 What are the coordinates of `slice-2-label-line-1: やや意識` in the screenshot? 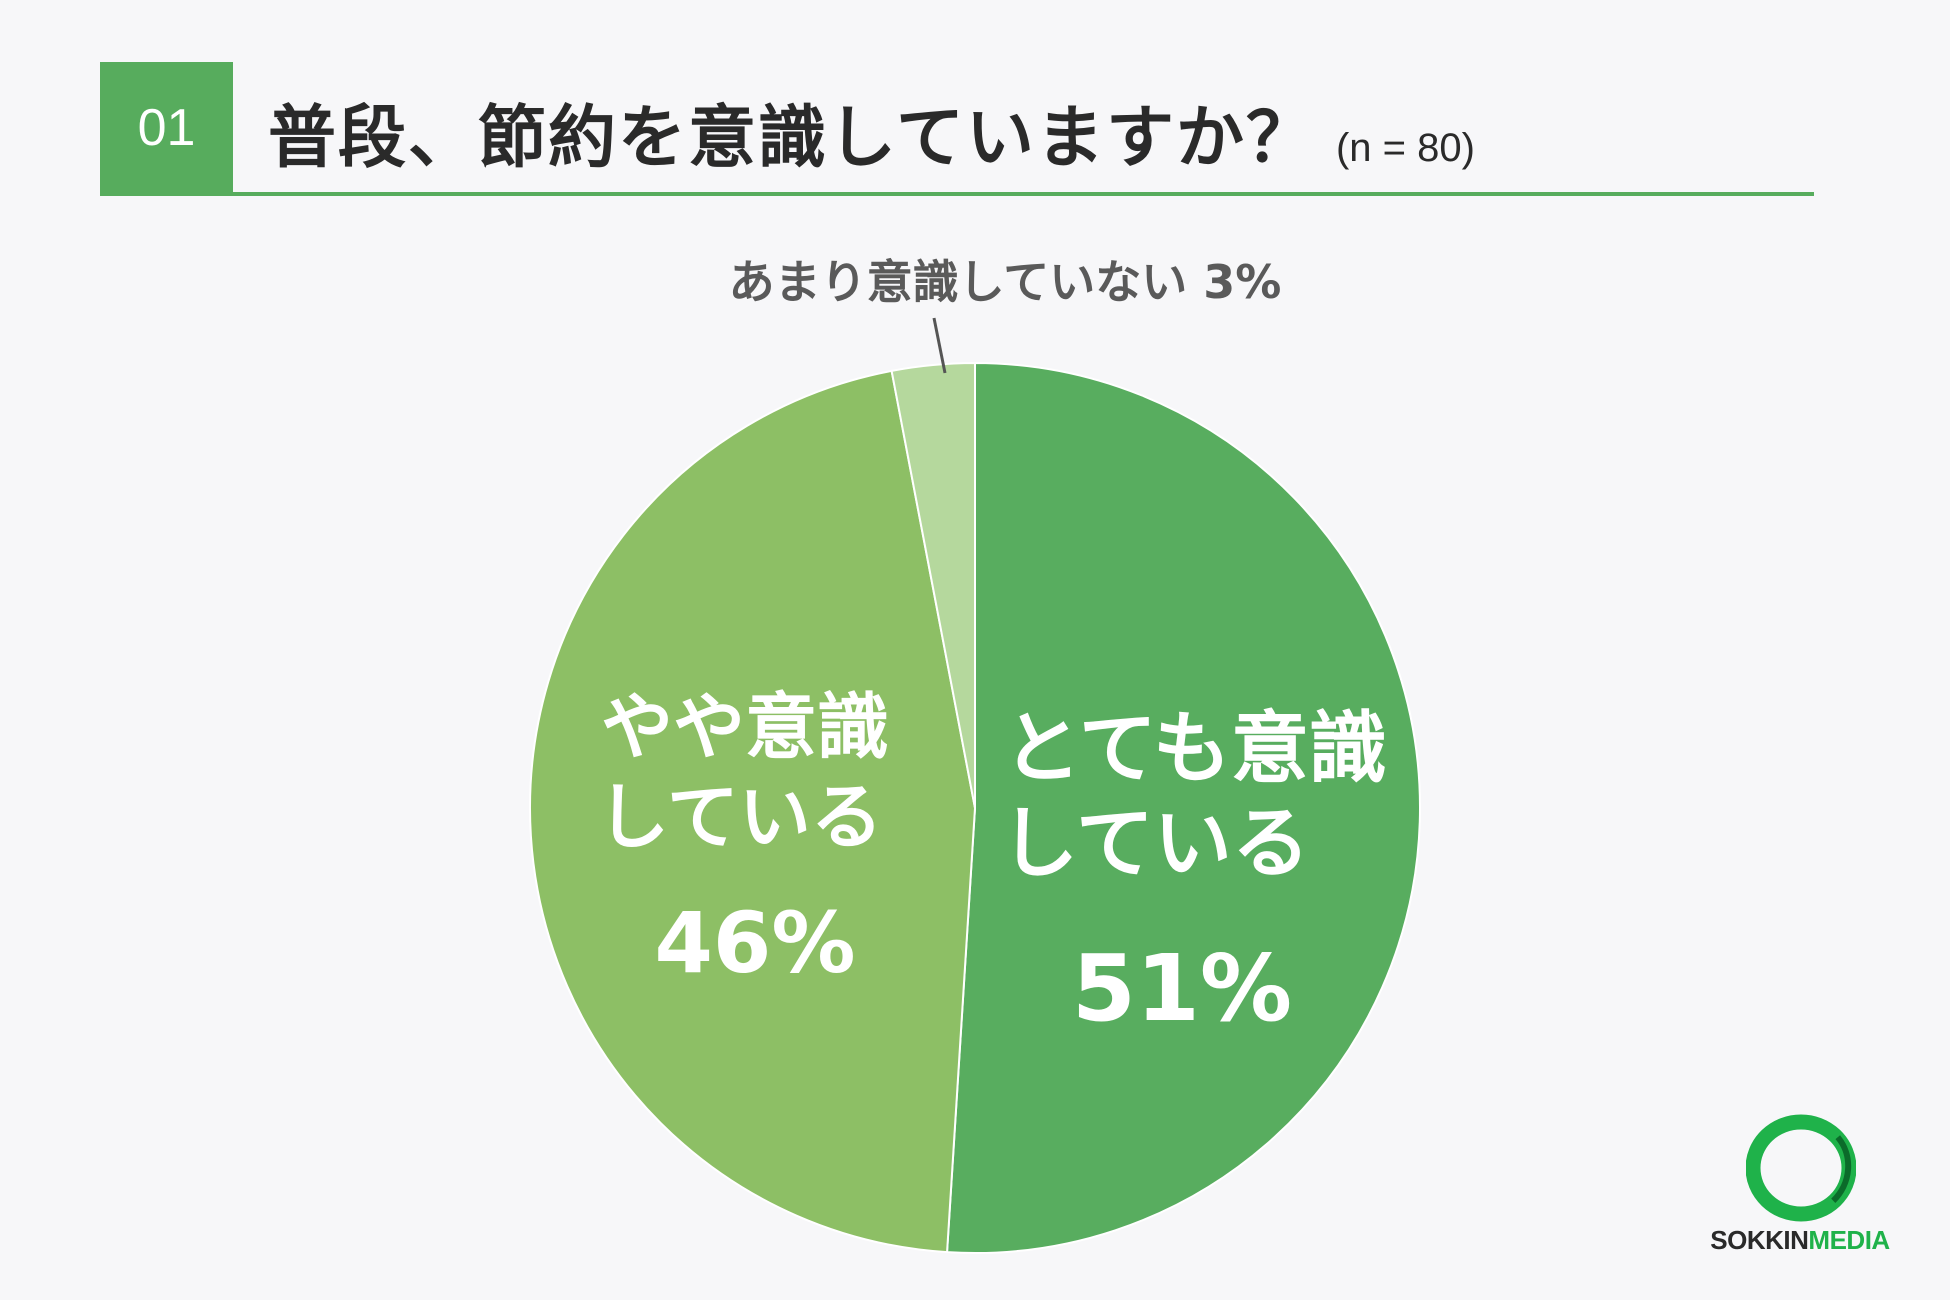 It's located at (745, 727).